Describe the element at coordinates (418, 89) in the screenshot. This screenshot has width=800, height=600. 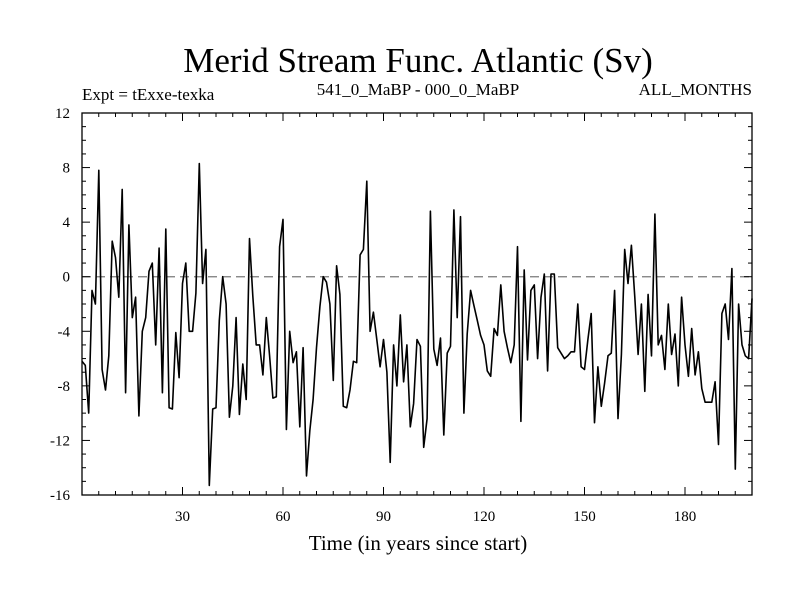
I see `period-label: 541_0_MaBP - 000_0_MaBP` at that location.